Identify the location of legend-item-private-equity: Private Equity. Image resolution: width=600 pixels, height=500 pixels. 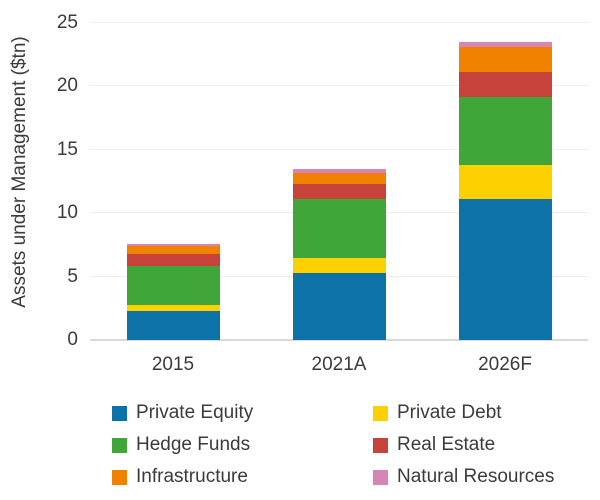
(242, 413).